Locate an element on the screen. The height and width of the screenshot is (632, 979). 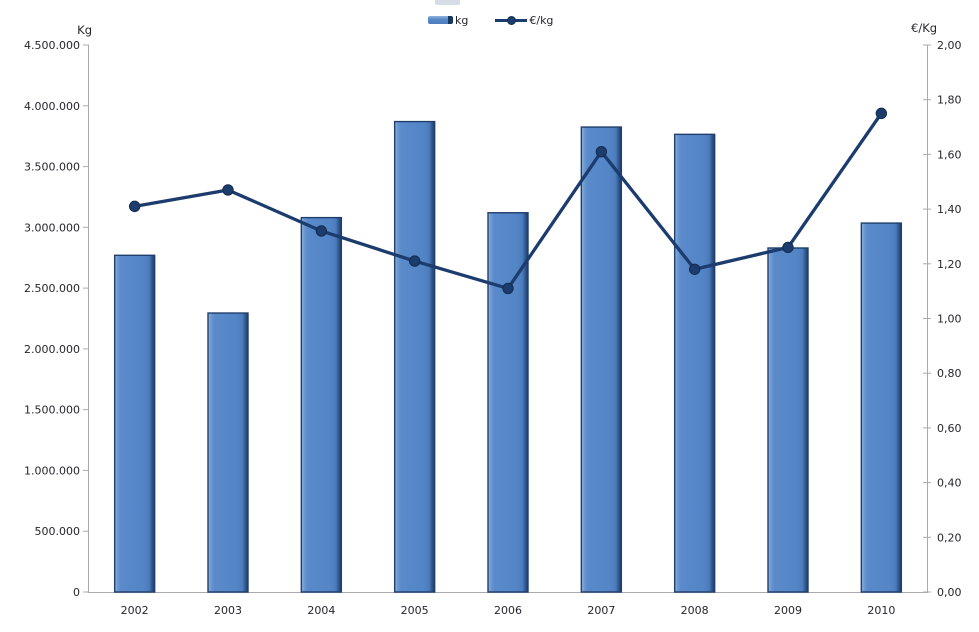
y-axis-right-tick-label: 1,00 is located at coordinates (949, 319).